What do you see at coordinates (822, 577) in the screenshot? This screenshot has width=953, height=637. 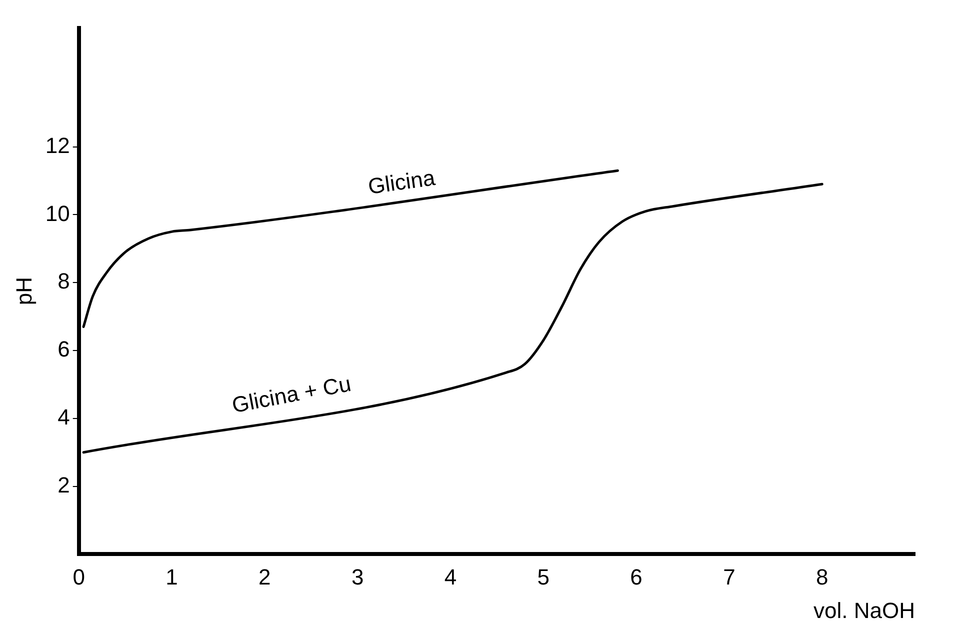 I see `x-tick-label: 8` at bounding box center [822, 577].